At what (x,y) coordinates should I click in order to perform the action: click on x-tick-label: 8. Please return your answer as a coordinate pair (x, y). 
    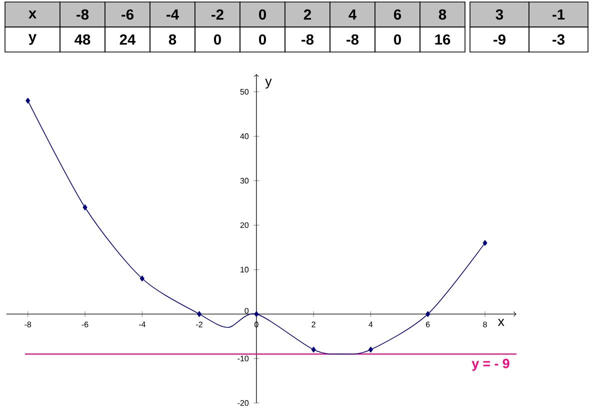
    Looking at the image, I should click on (485, 325).